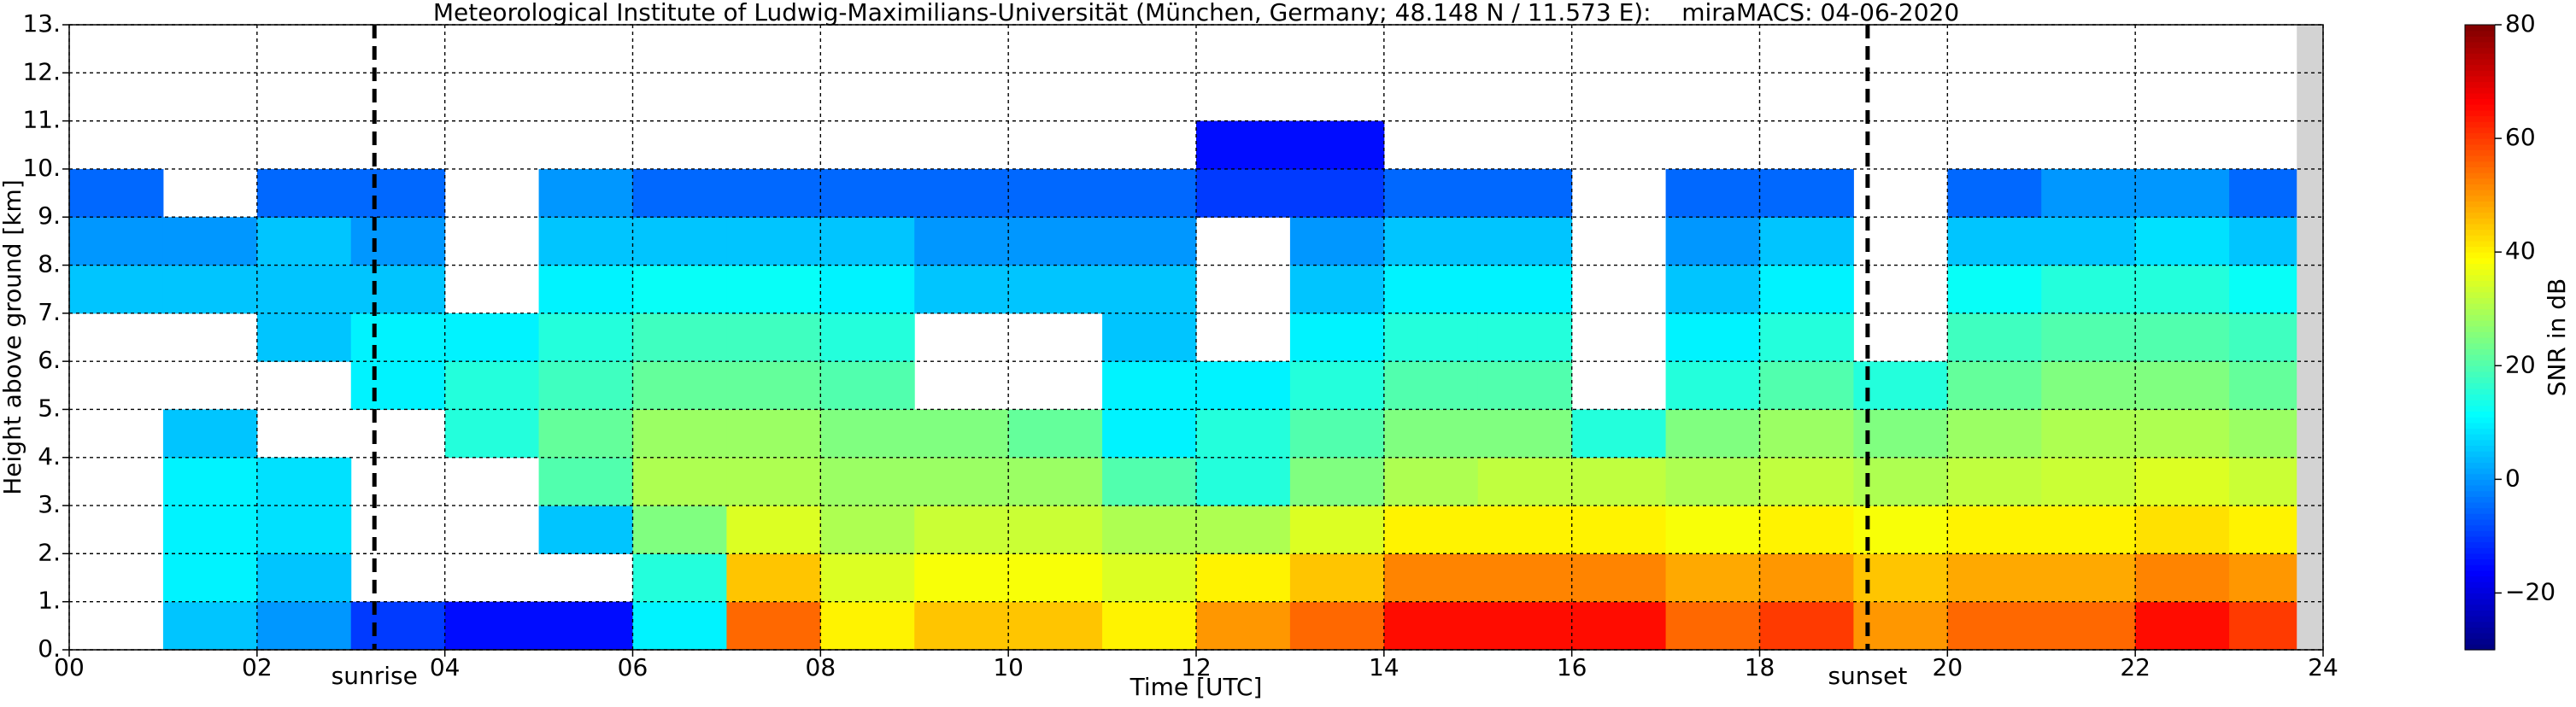 The width and height of the screenshot is (2576, 707). I want to click on y-tick-label: 13., so click(41, 23).